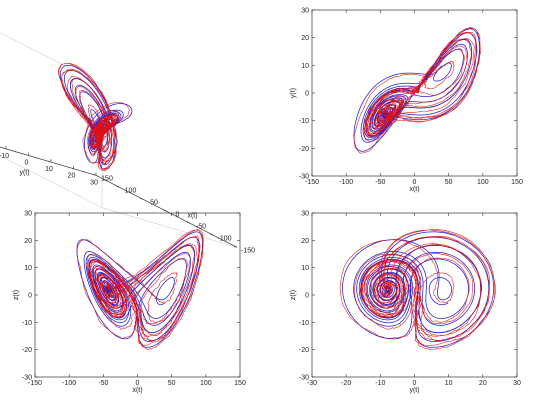 This screenshot has height=407, width=535. Describe the element at coordinates (414, 390) in the screenshot. I see `x-axis-label: y(t)` at that location.